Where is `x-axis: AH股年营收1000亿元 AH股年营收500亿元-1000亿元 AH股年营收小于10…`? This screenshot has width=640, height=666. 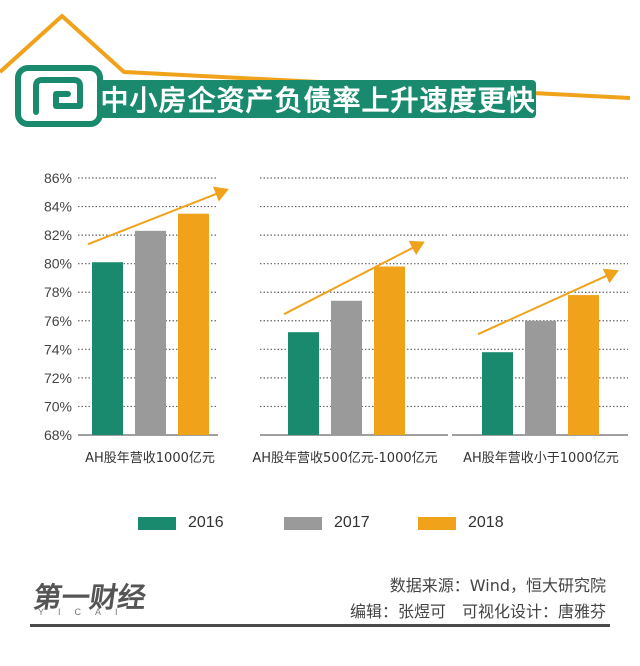
x-axis: AH股年营收1000亿元 AH股年营收500亿元-1000亿元 AH股年营收小于10… is located at coordinates (352, 458).